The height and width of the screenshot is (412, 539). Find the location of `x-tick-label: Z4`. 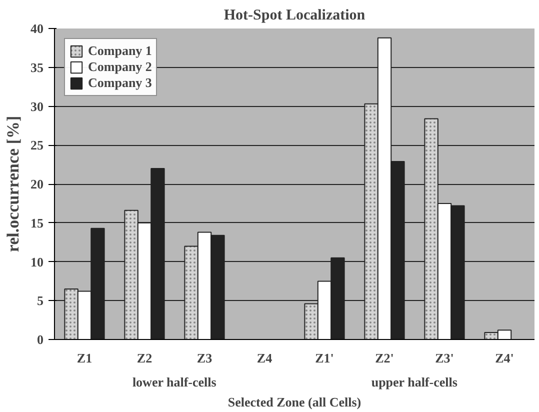

x-tick-label: Z4 is located at coordinates (264, 358).